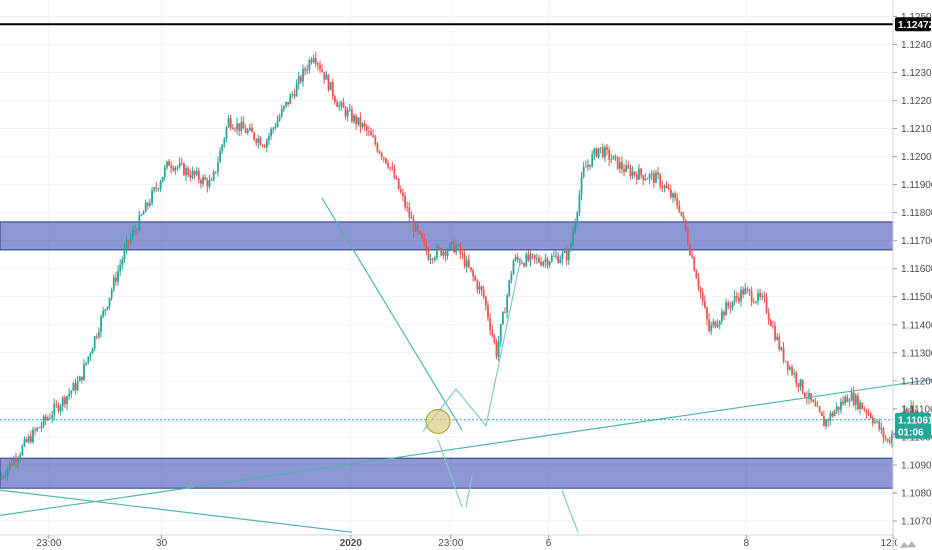  I want to click on tradingview-logo, so click(912, 544).